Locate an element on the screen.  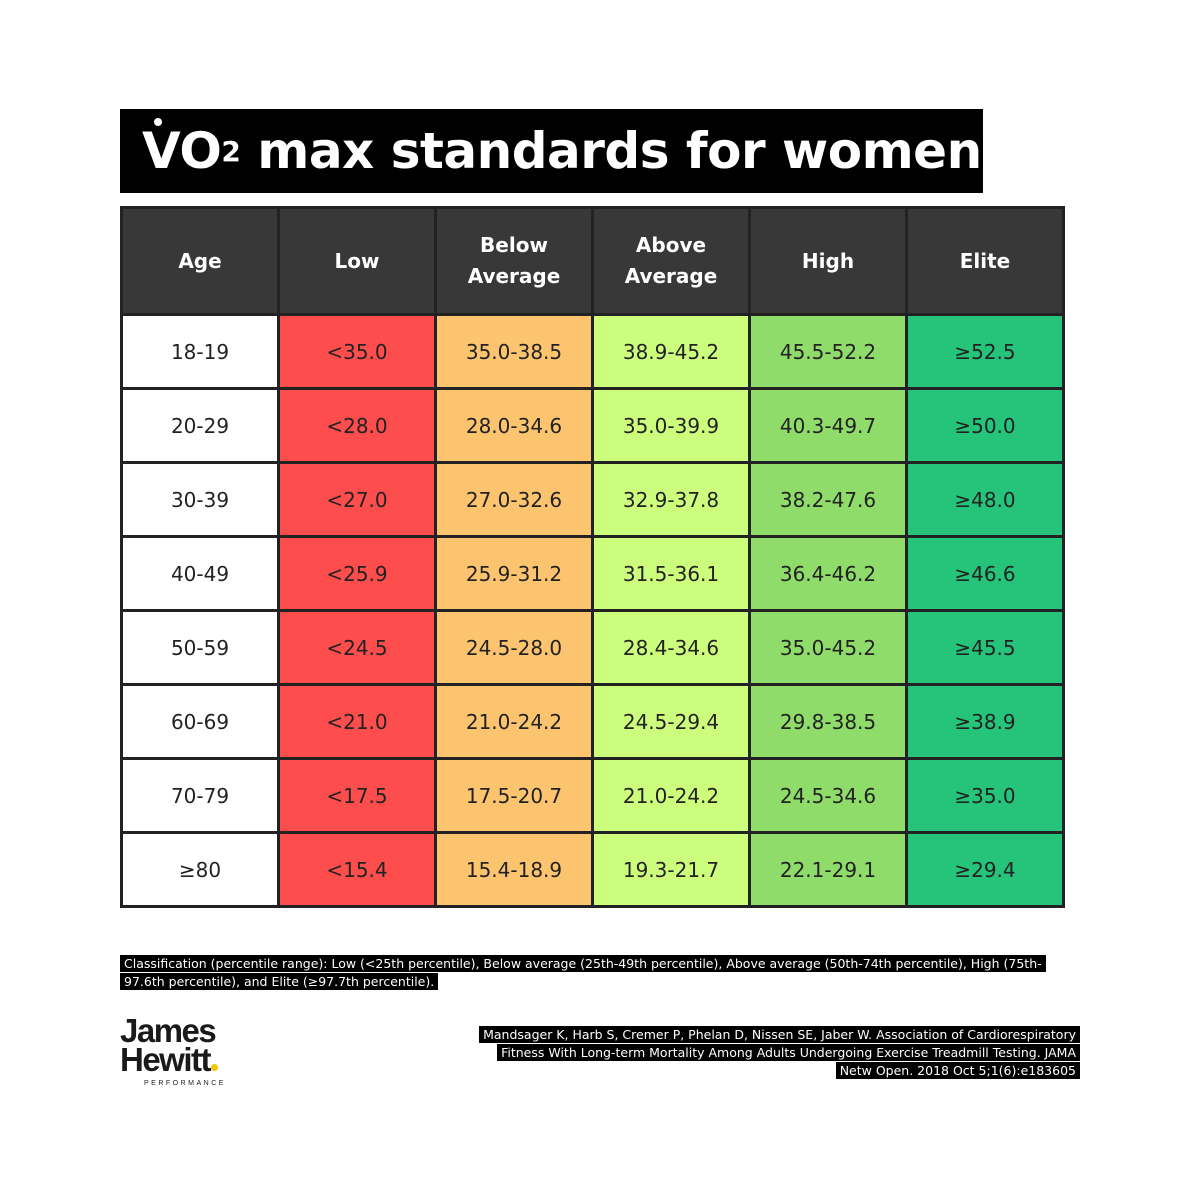
table-row: ≥80 <15.4 15.4-18.9 19.3-21.7 22.1-29.1 ≥29.4 is located at coordinates (592, 869).